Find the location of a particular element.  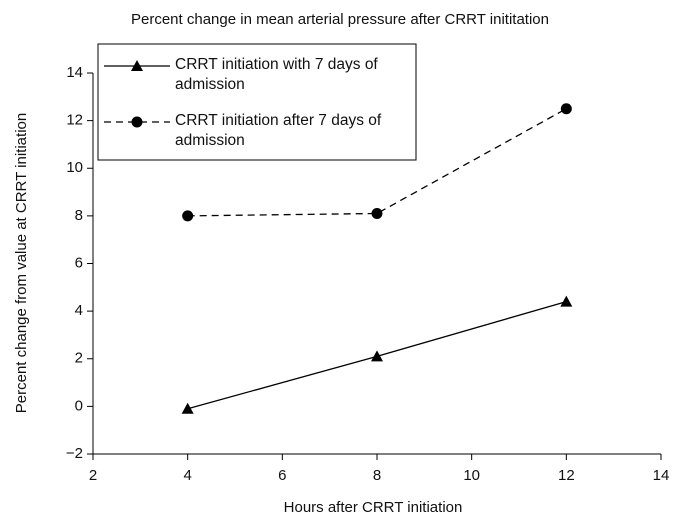

legend-label: CRRT initiation with 7 days of admission is located at coordinates (276, 74).